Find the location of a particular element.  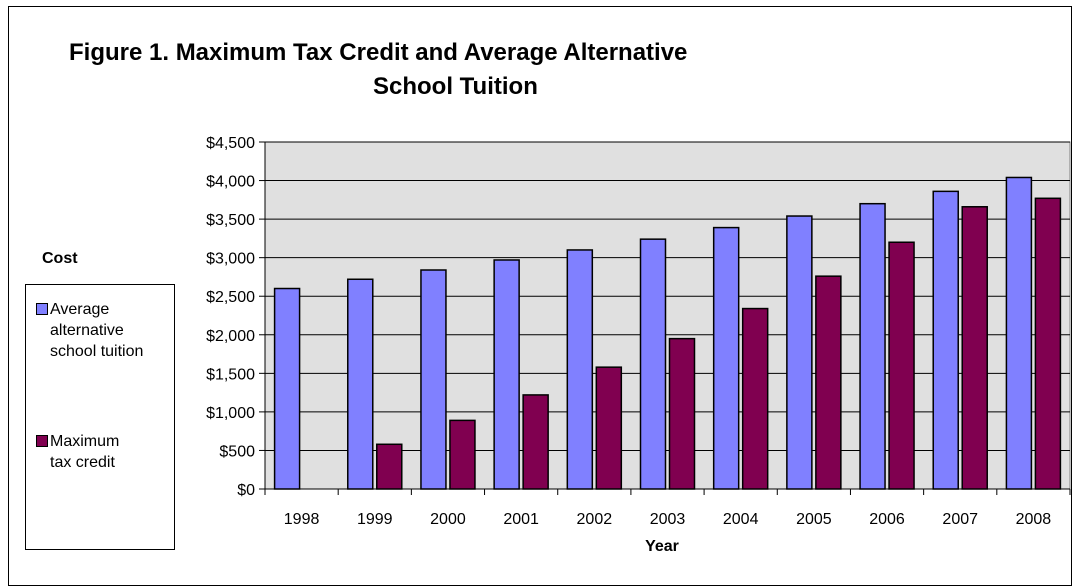

y-tick-label: $1,500 is located at coordinates (230, 374).